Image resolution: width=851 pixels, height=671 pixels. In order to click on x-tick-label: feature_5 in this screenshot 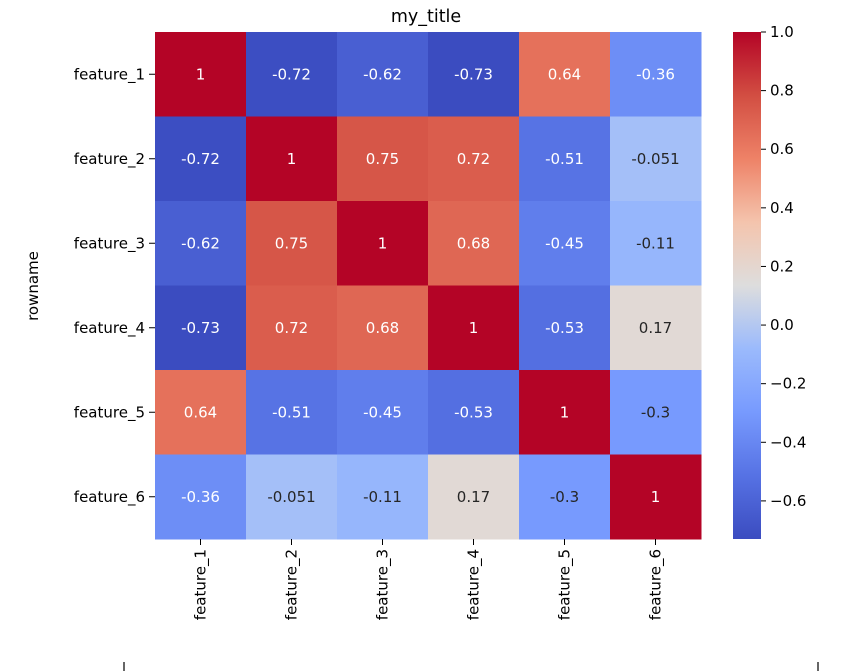, I will do `click(565, 584)`.